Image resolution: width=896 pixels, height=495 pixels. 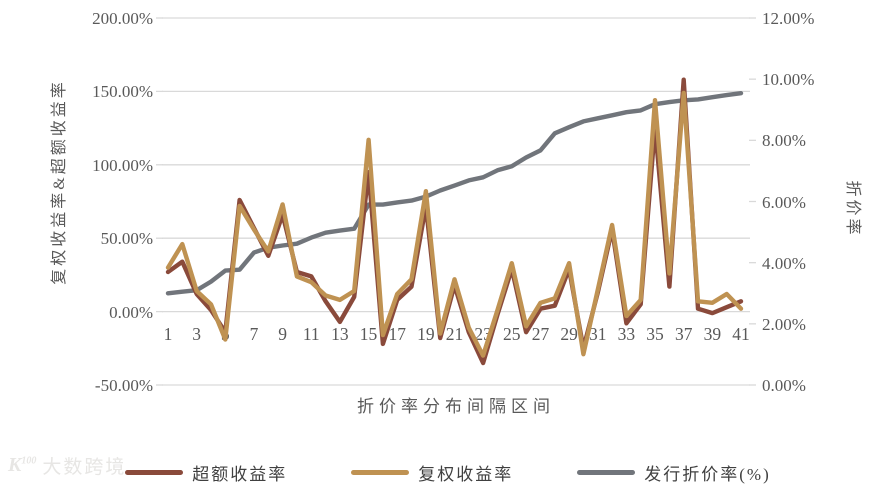 What do you see at coordinates (84, 467) in the screenshot?
I see `watermark-text: 大数跨境` at bounding box center [84, 467].